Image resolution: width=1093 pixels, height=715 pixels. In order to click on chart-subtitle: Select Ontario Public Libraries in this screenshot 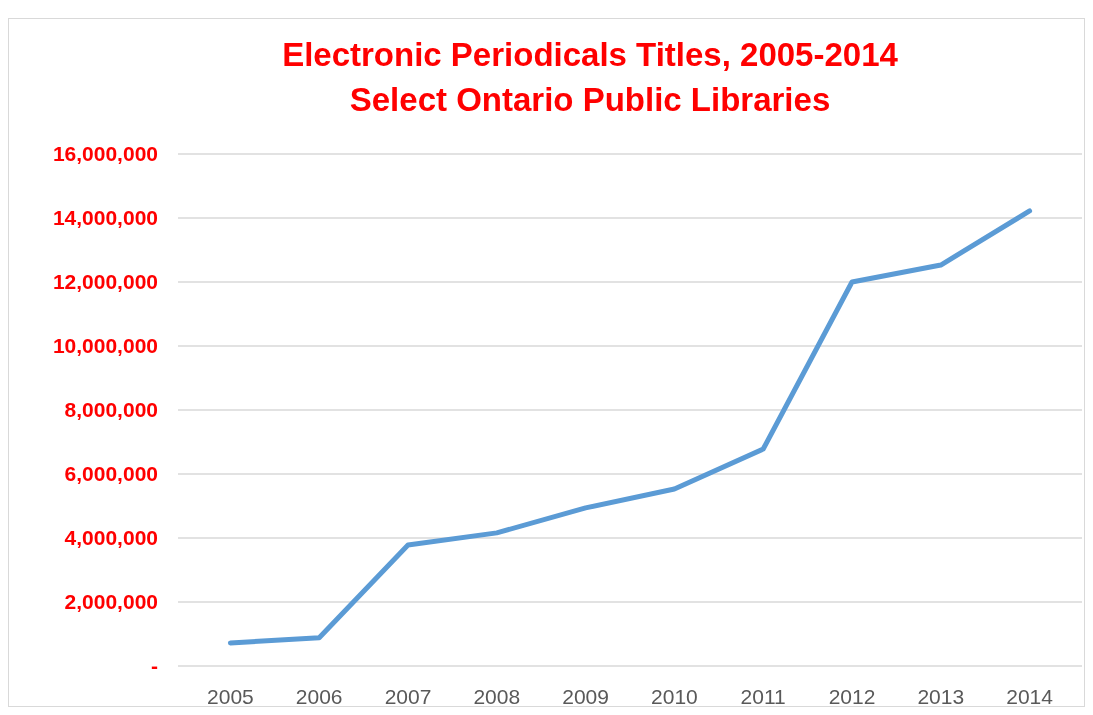, I will do `click(590, 99)`.